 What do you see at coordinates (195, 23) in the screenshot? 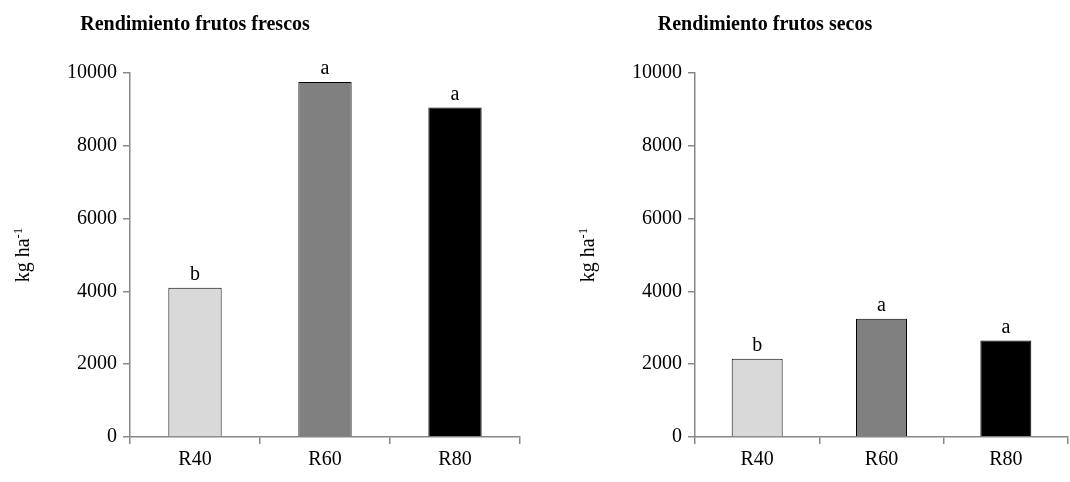
I see `chart-title: Rendimiento frutos frescos` at bounding box center [195, 23].